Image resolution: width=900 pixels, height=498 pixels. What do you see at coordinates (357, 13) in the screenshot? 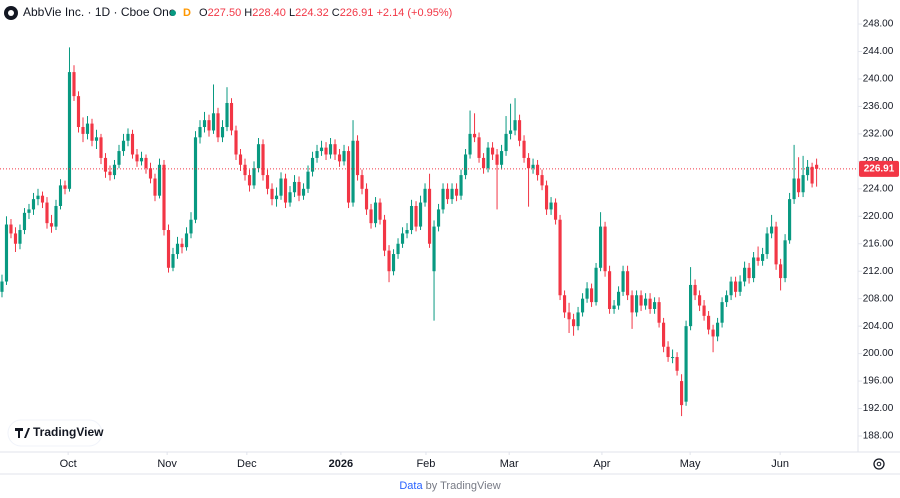
I see `value: 226.91` at bounding box center [357, 13].